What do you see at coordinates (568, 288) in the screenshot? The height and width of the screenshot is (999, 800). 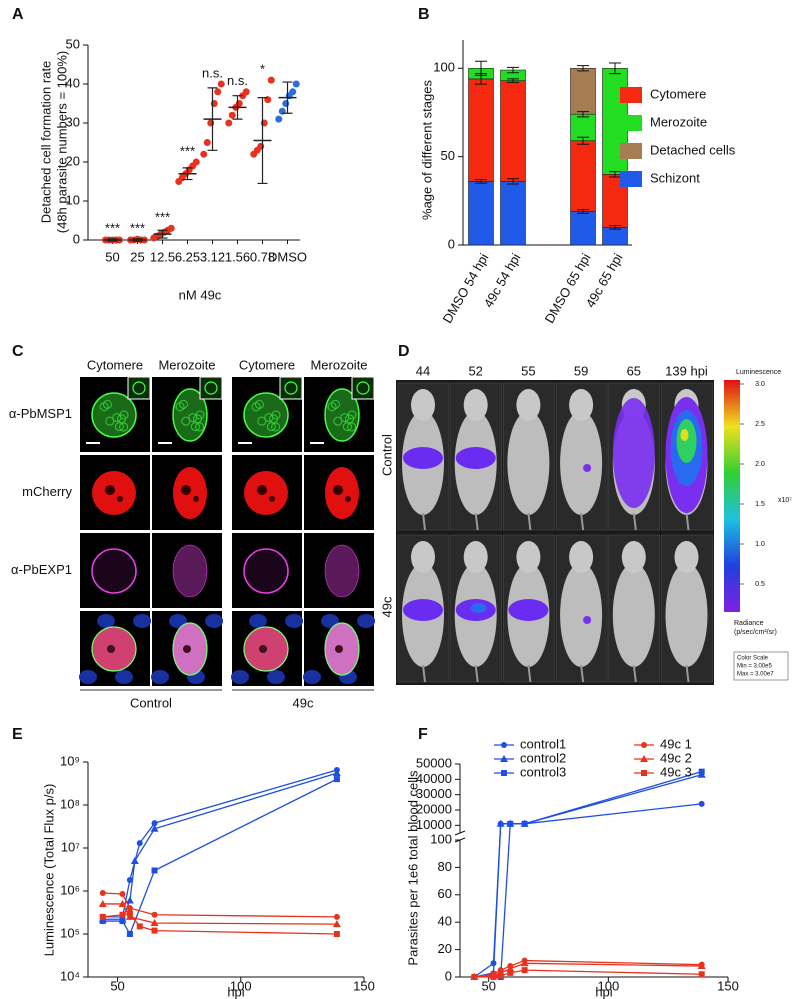 I see `x-tick-label: DMSO 65 hpi` at bounding box center [568, 288].